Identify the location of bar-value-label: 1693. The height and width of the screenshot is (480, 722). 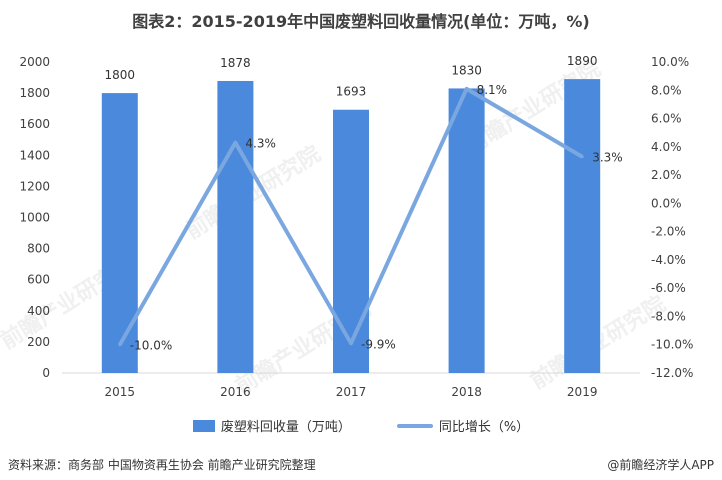
(351, 92).